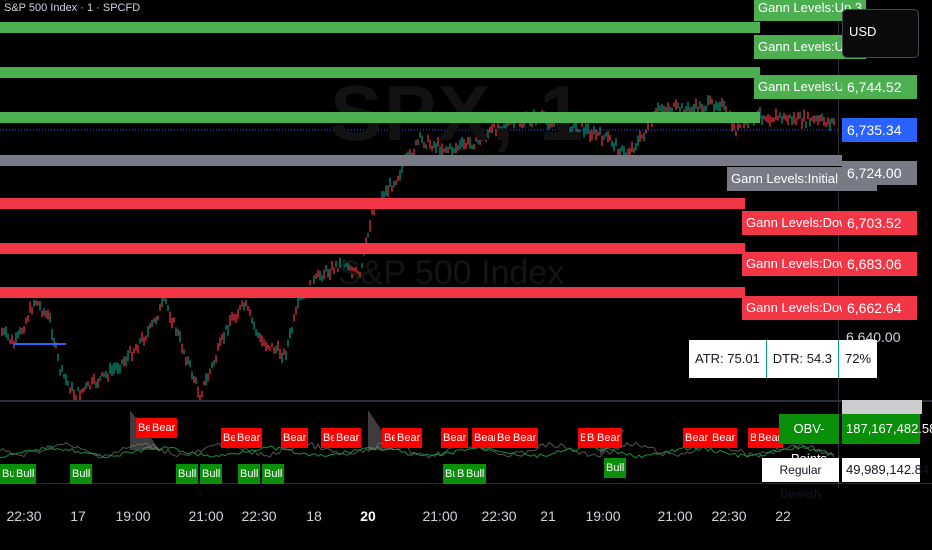 This screenshot has height=550, width=932. I want to click on obv-signal-line, so click(417, 452).